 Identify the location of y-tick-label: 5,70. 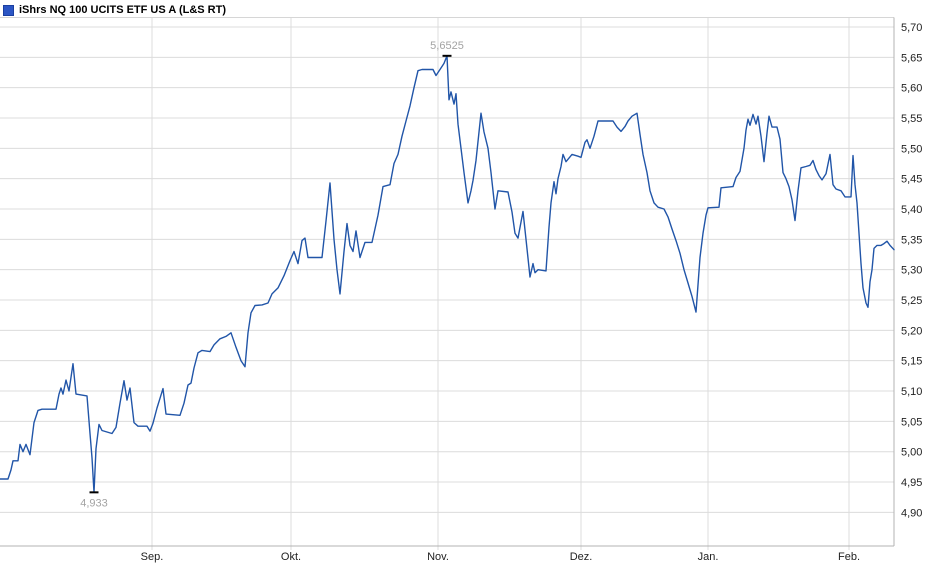
(911, 28).